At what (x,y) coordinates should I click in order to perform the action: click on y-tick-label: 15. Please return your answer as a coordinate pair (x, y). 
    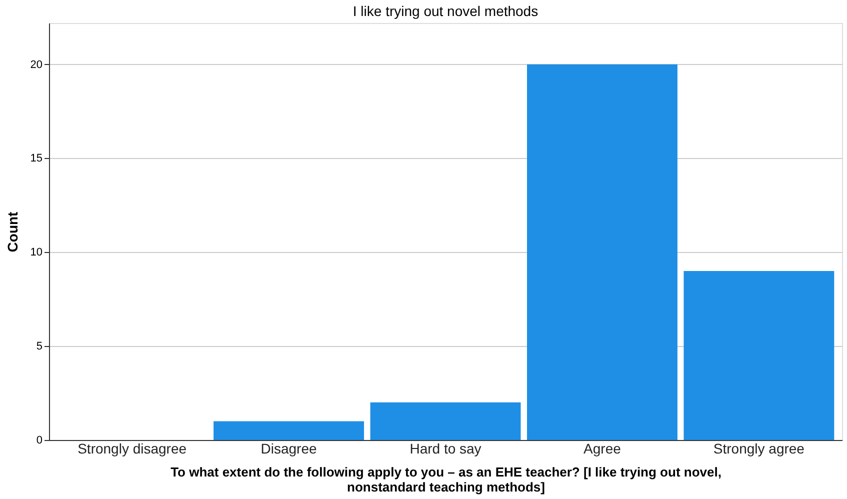
    Looking at the image, I should click on (36, 158).